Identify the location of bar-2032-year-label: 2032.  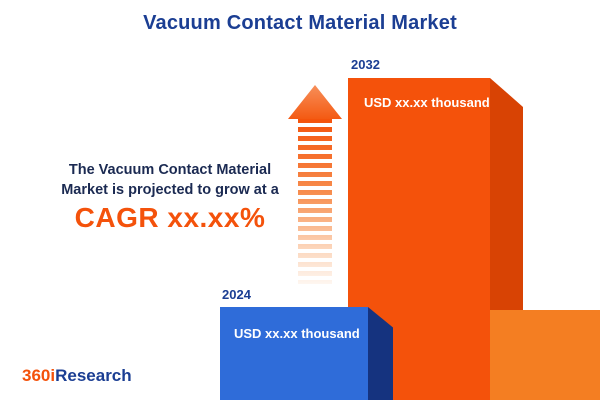
(365, 64).